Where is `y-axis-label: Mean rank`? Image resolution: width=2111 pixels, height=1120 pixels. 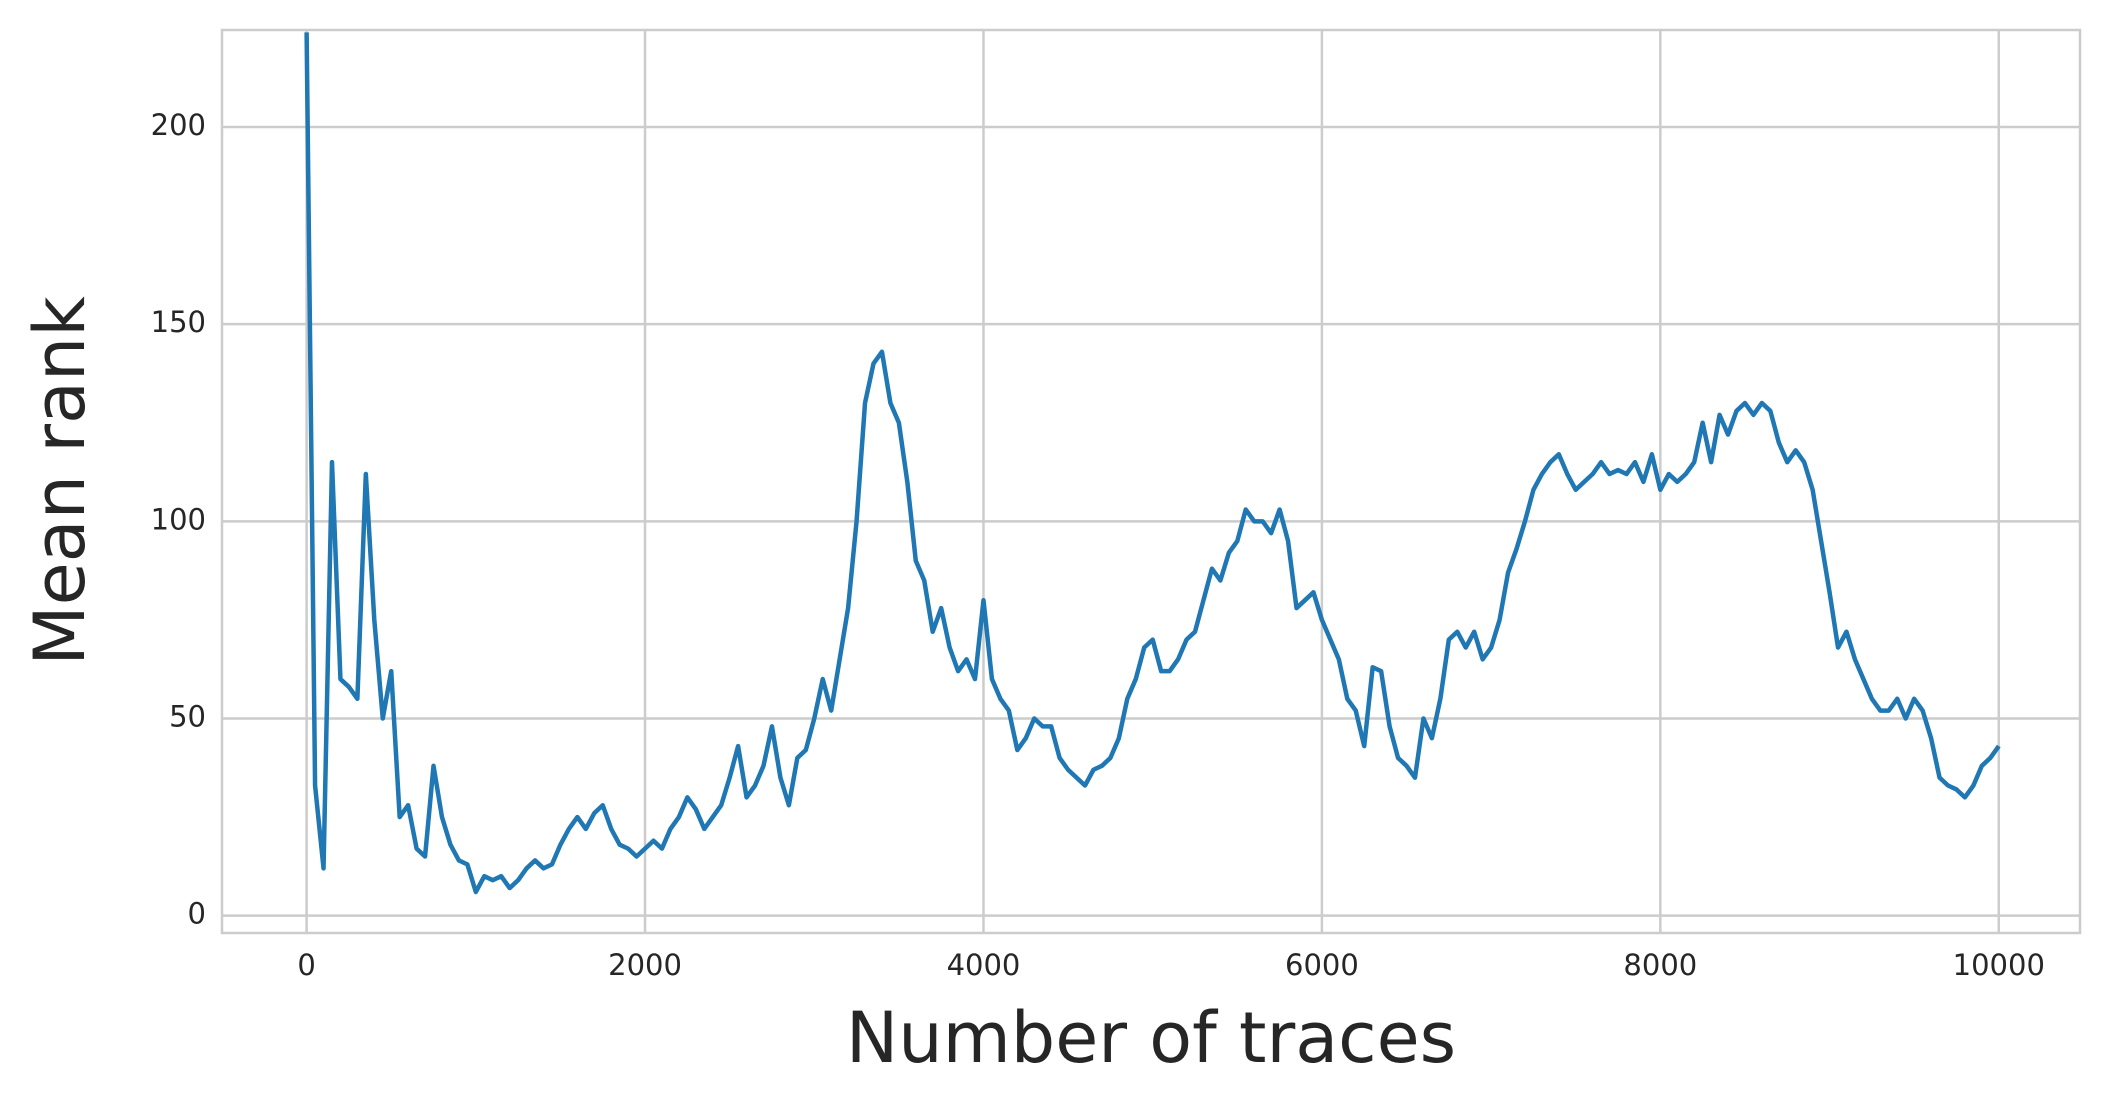 y-axis-label: Mean rank is located at coordinates (60, 481).